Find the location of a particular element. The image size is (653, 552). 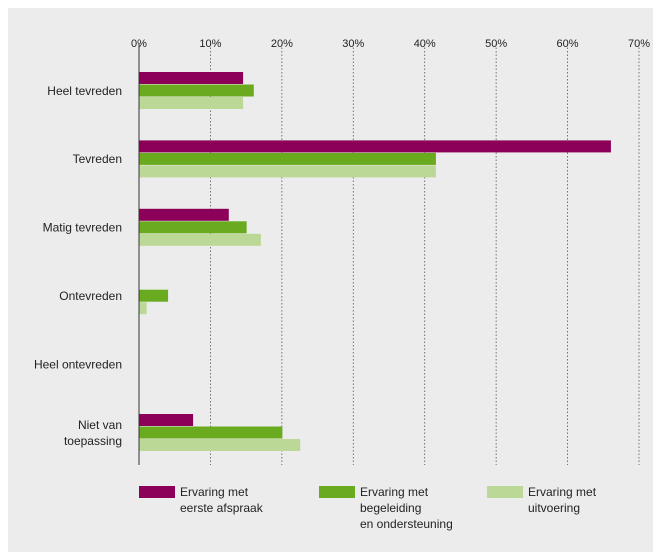

category-label: Heel ontevreden is located at coordinates (78, 364).